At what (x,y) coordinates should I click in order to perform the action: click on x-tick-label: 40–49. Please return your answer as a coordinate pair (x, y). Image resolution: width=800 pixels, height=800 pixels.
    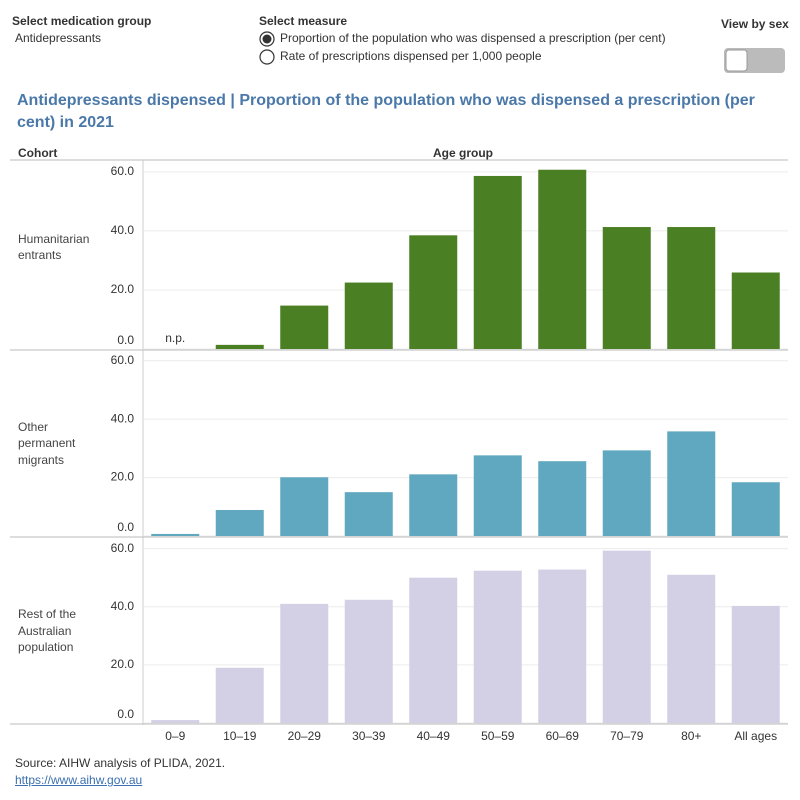
    Looking at the image, I should click on (434, 736).